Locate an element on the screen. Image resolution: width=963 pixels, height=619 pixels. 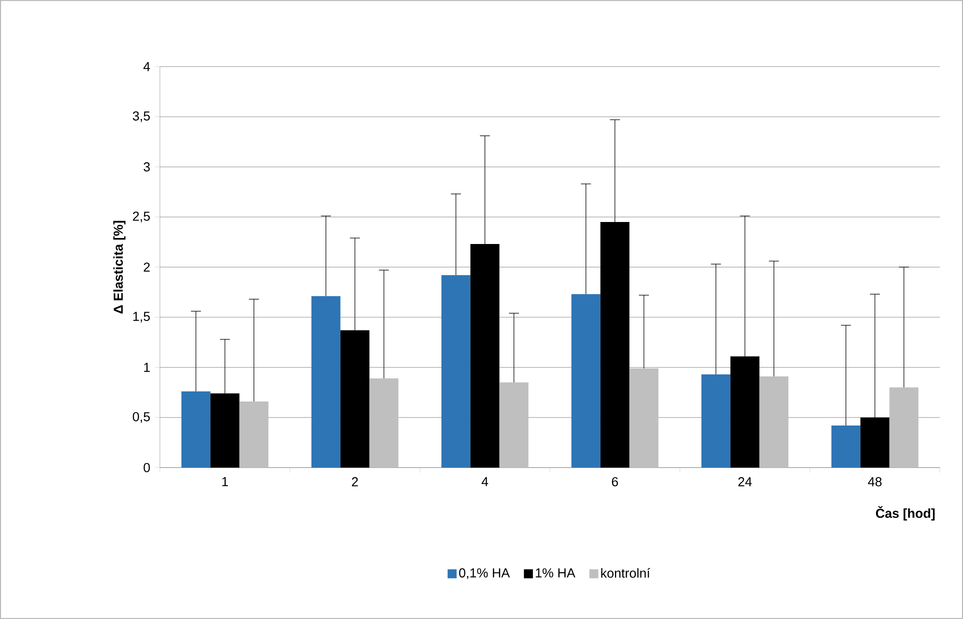
y-tick-label: 3 is located at coordinates (147, 167).